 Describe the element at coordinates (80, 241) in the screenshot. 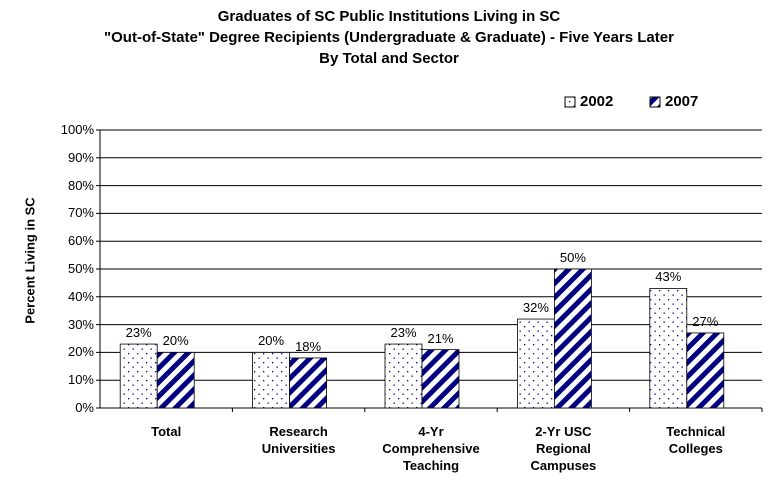

I see `y-tick-label: 60%` at that location.